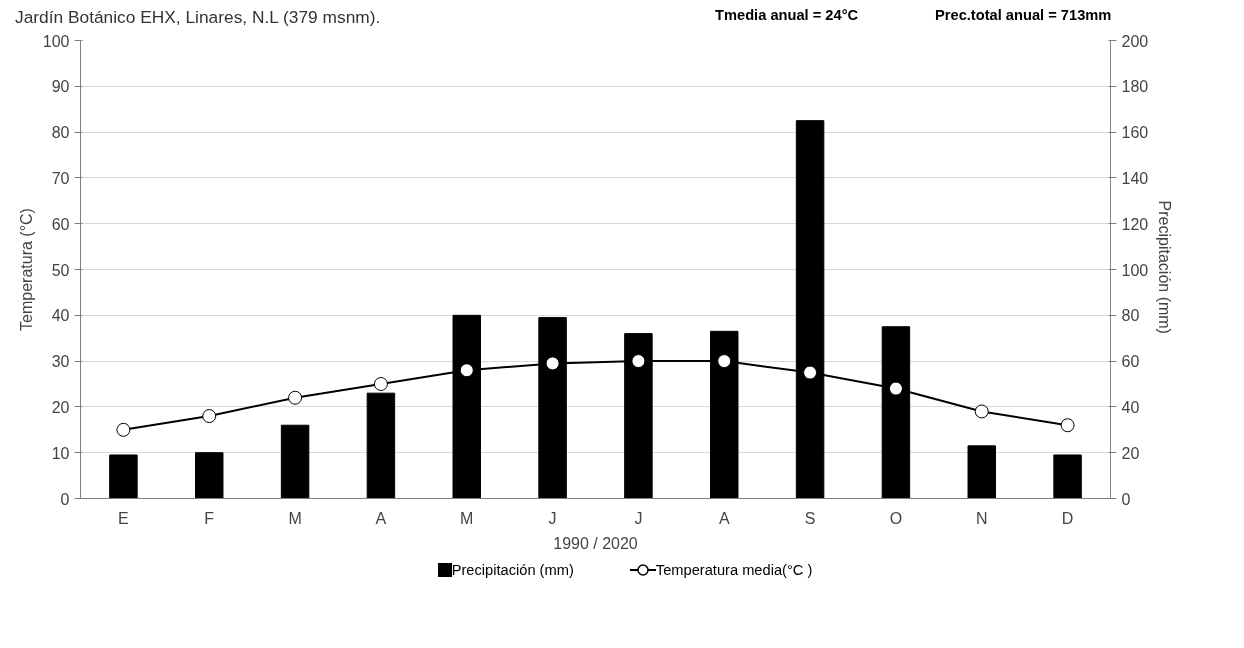  I want to click on y-tick-label: 30, so click(60, 362).